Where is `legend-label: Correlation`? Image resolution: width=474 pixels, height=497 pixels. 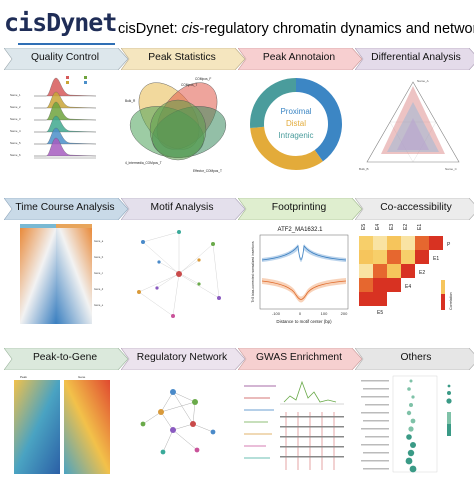 legend-label: Correlation is located at coordinates (451, 301).